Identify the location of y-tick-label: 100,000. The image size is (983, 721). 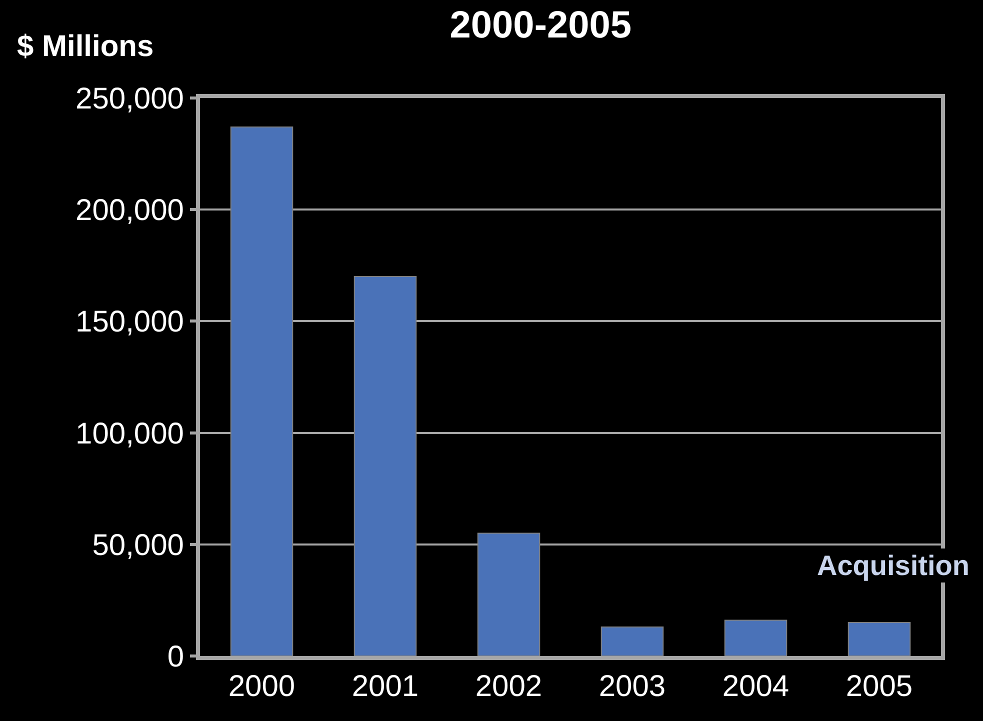
(130, 433).